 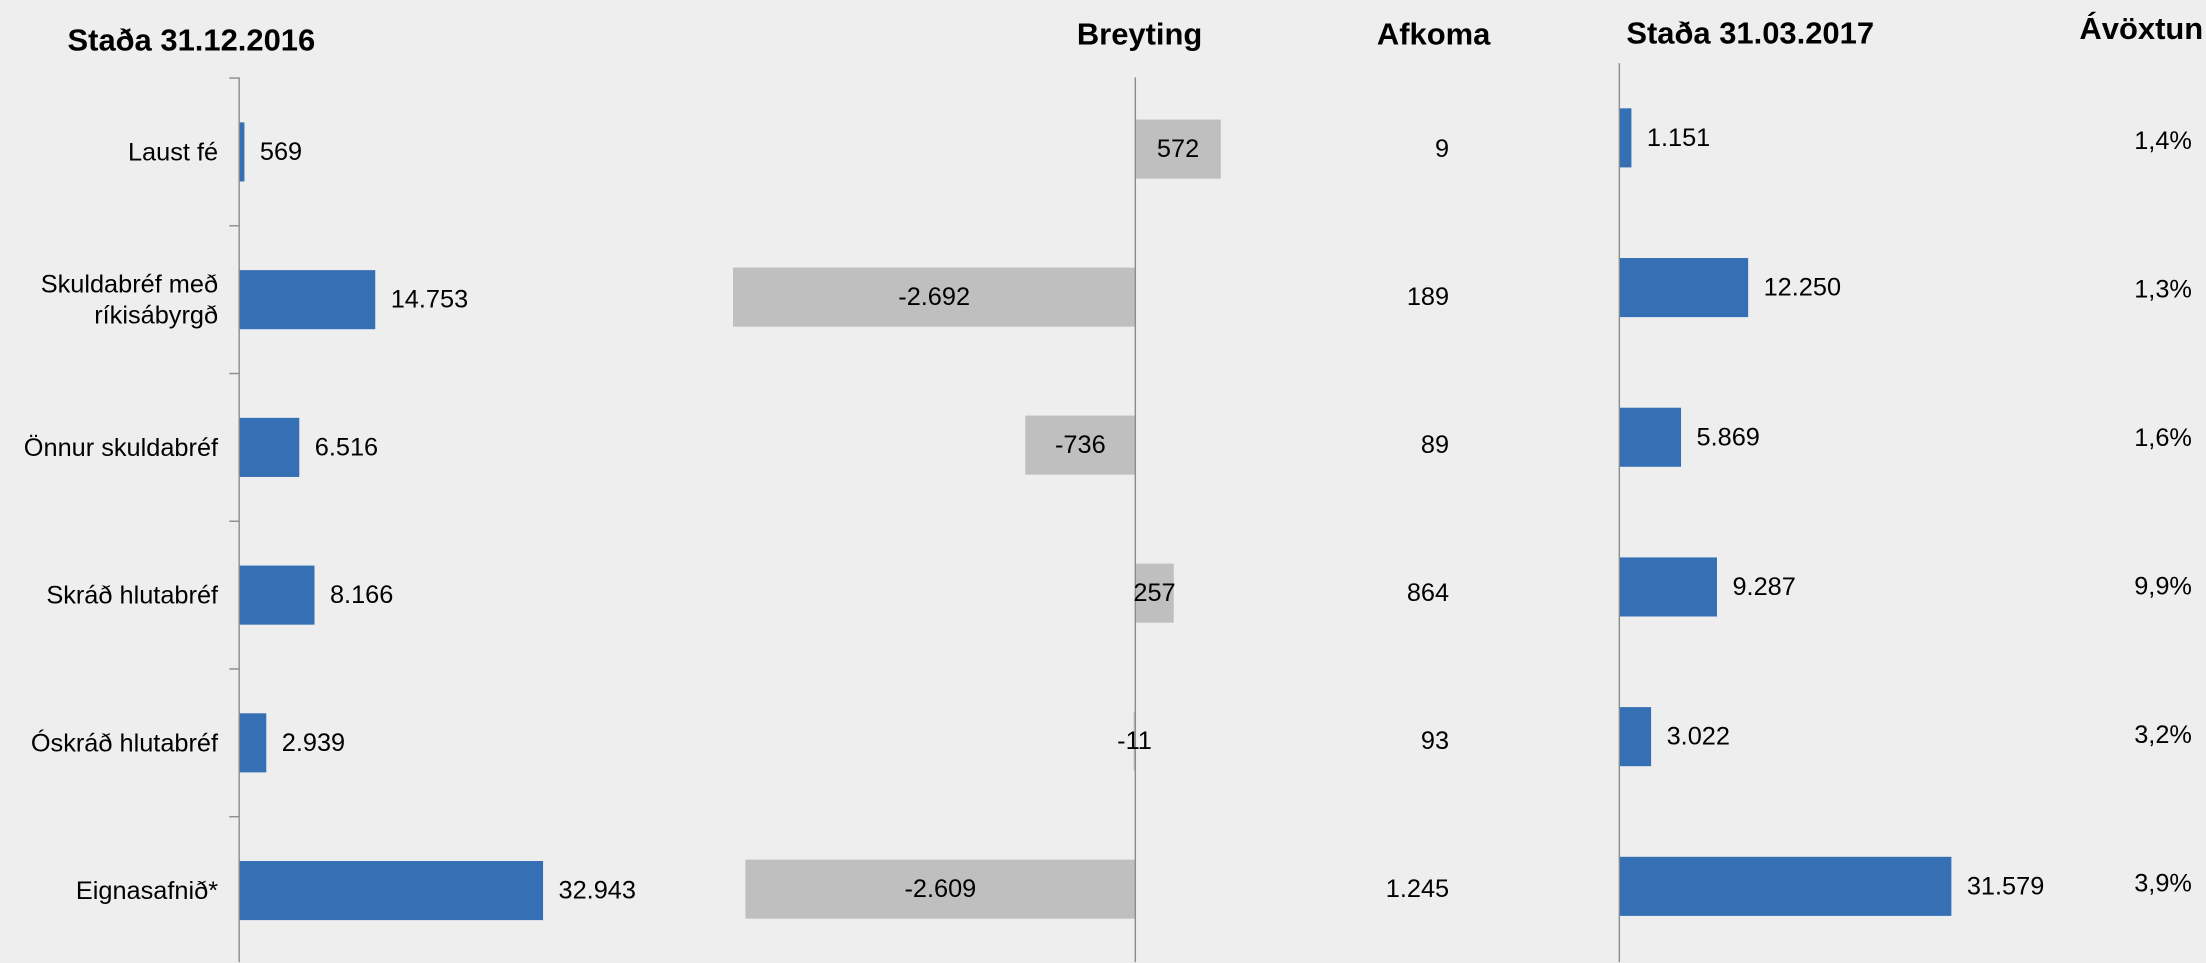 What do you see at coordinates (1802, 288) in the screenshot?
I see `value-label: 12.250` at bounding box center [1802, 288].